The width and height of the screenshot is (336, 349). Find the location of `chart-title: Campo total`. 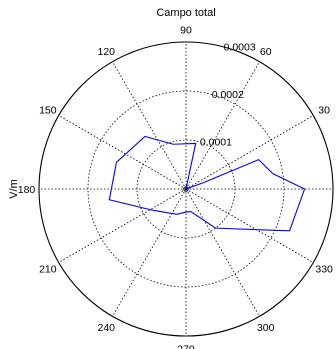

chart-title: Campo total is located at coordinates (185, 13).